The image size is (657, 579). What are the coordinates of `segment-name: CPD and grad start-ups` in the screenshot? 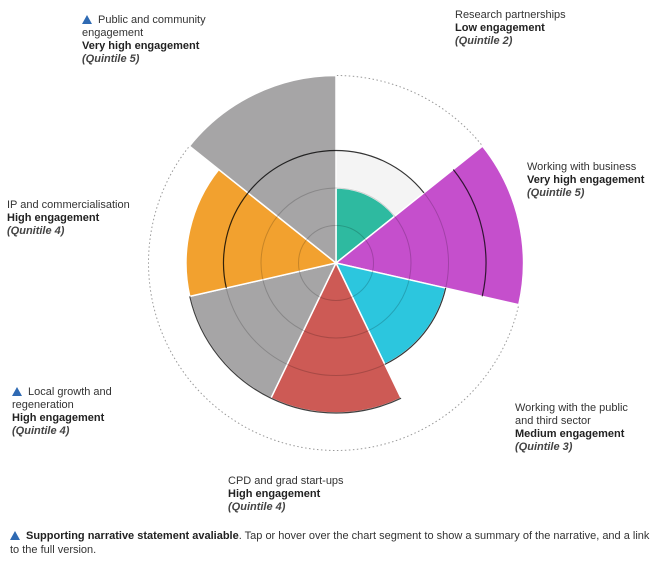 It's located at (286, 481).